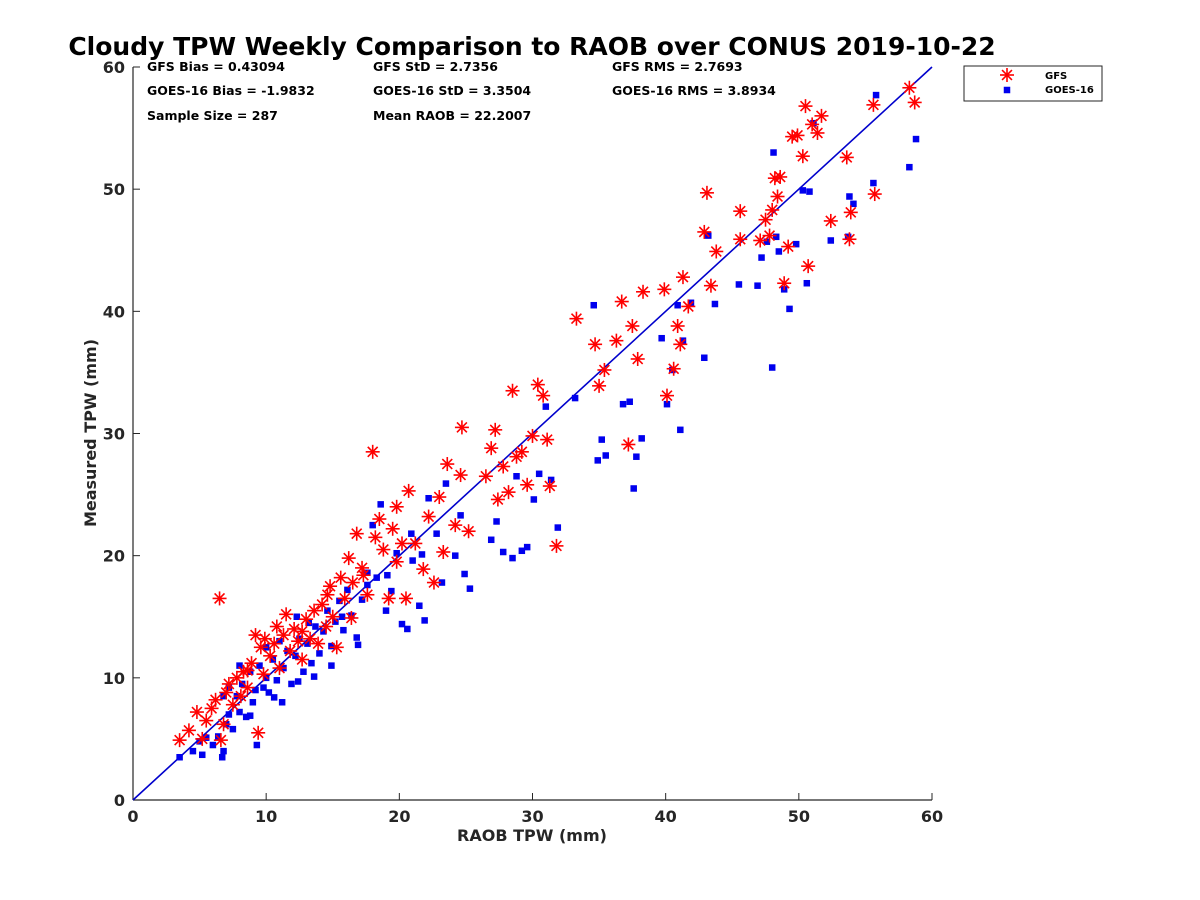 Image resolution: width=1200 pixels, height=900 pixels. Describe the element at coordinates (114, 434) in the screenshot. I see `y-tick-label: 30` at that location.